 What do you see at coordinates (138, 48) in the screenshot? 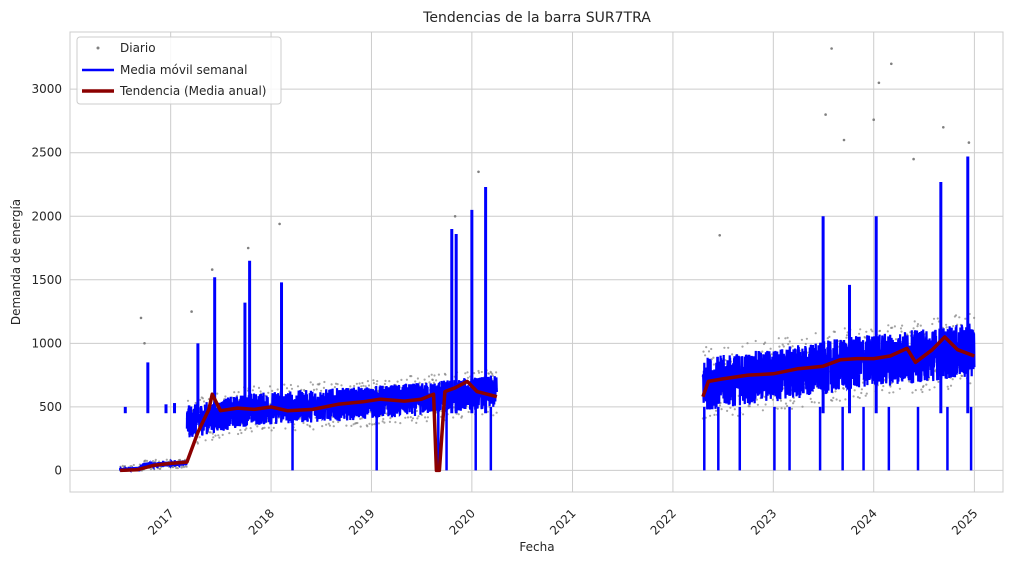
I see `legend-label-diario: Diario` at bounding box center [138, 48].